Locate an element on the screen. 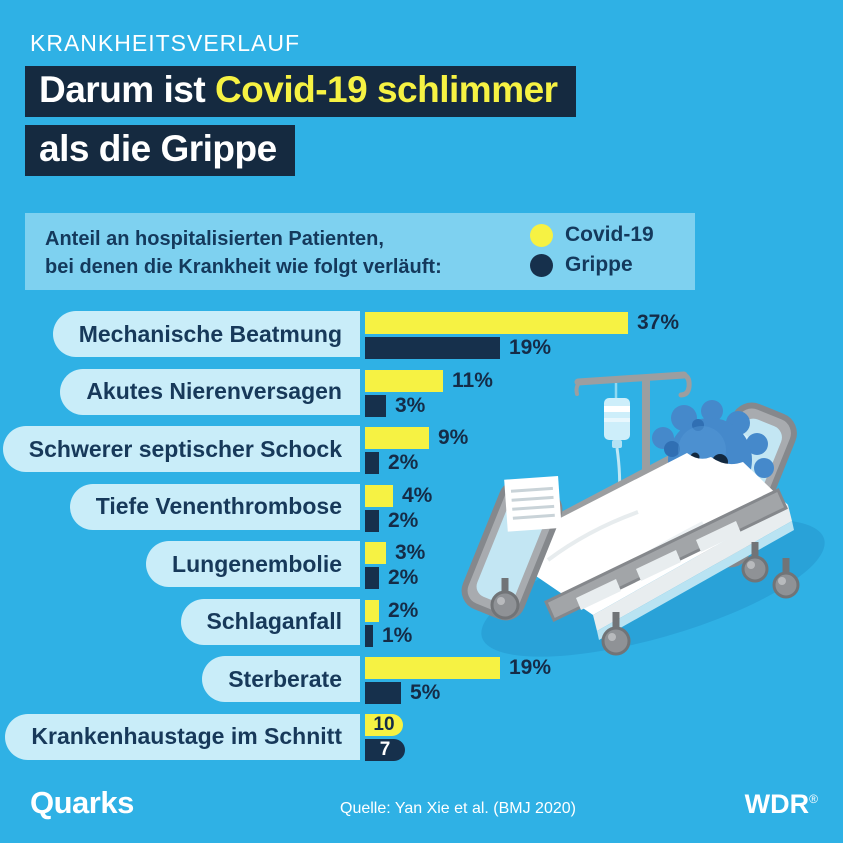  source-text: Quelle: Yan Xie et al. (BMJ 2020) is located at coordinates (458, 808).